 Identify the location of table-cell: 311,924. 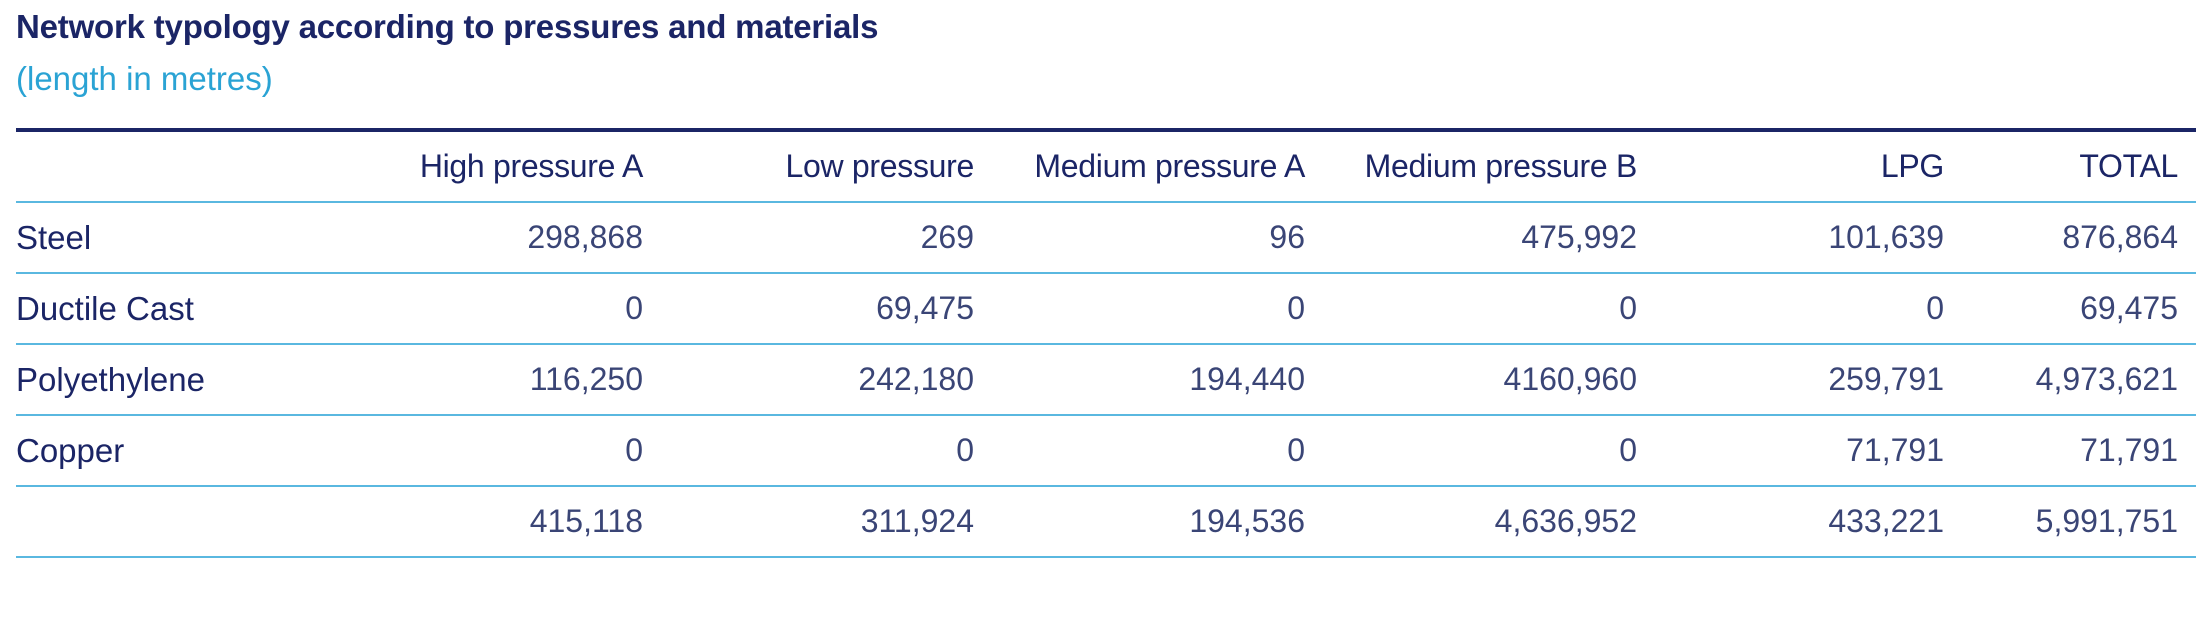
(808, 522).